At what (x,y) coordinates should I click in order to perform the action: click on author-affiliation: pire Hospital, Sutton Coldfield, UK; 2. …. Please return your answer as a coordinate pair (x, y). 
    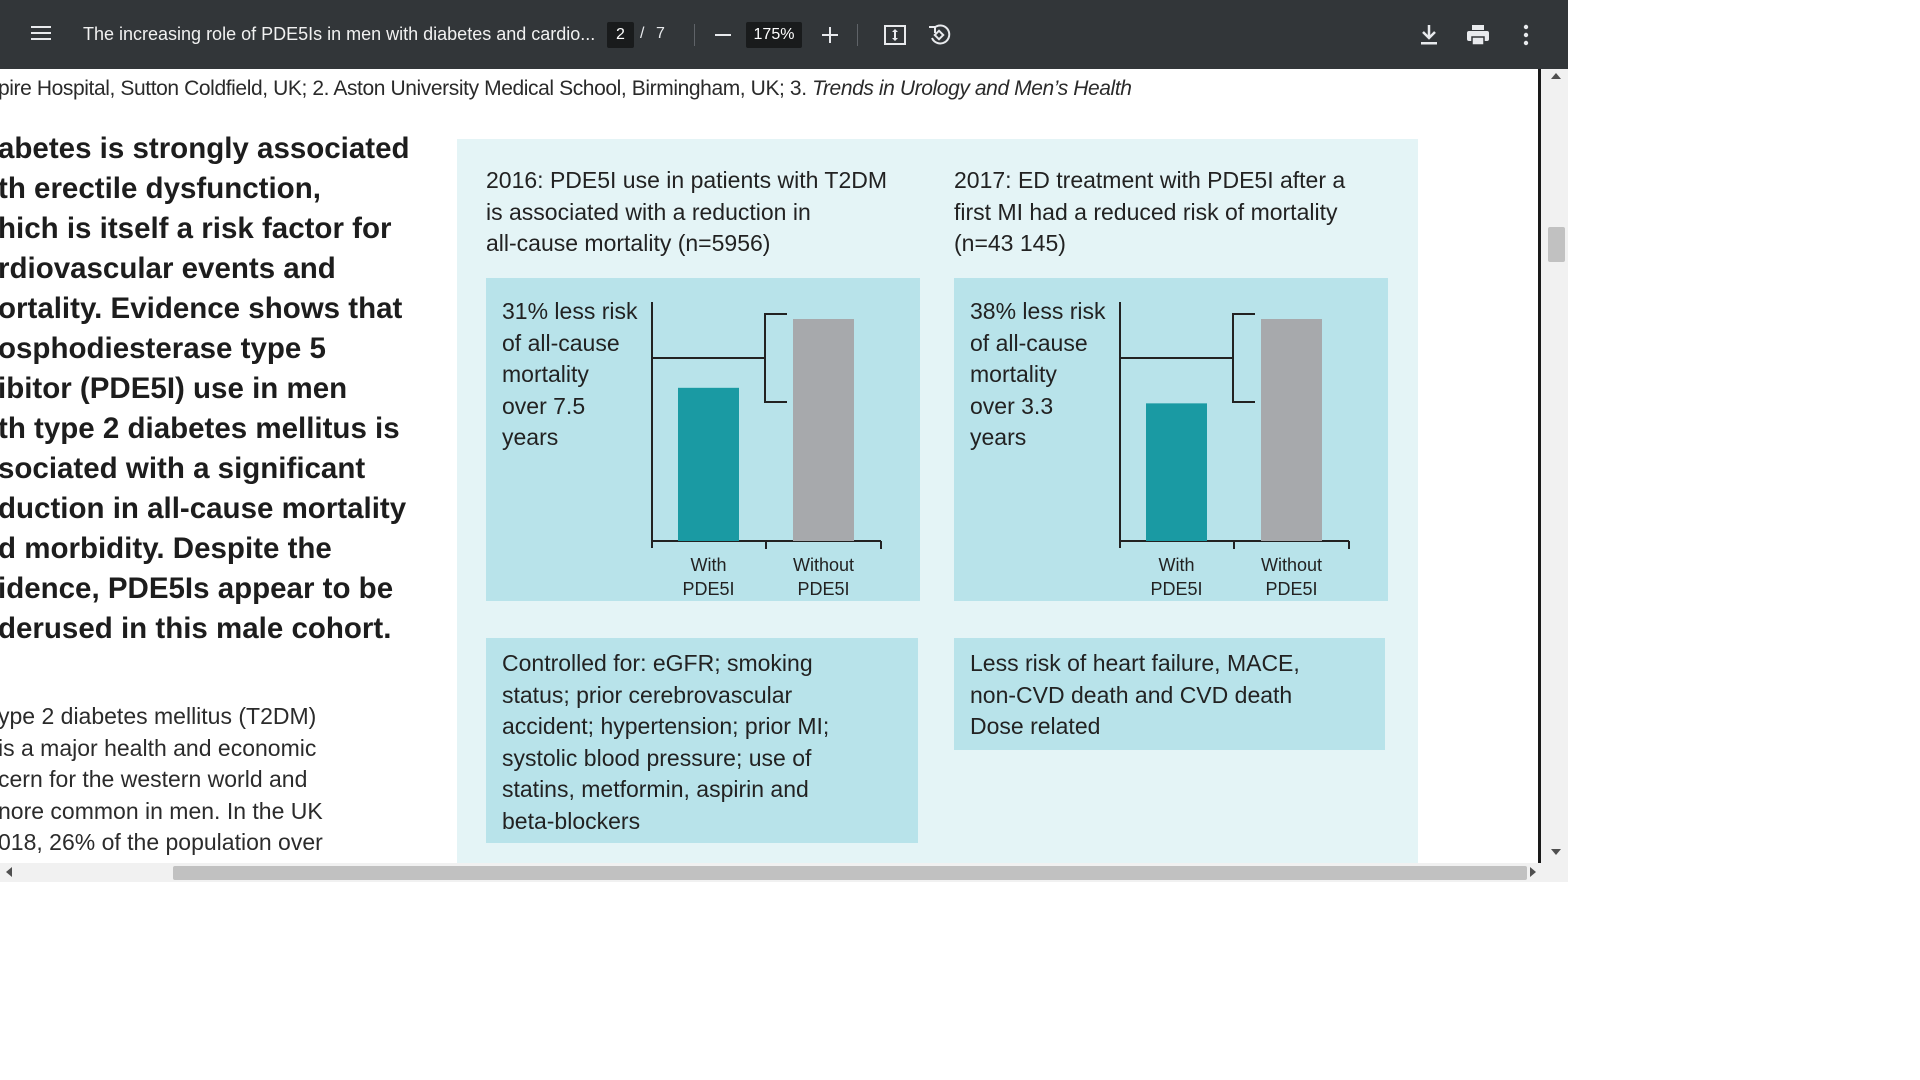
    Looking at the image, I should click on (566, 89).